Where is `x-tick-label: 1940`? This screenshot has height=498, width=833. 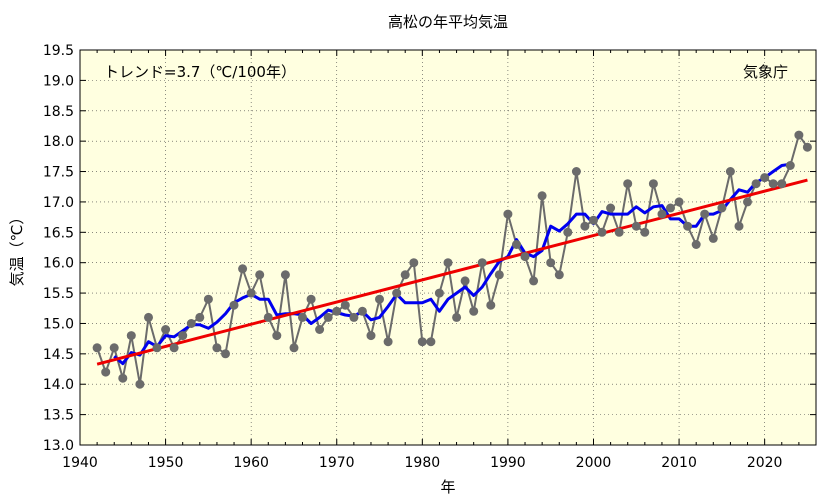 x-tick-label: 1940 is located at coordinates (80, 463).